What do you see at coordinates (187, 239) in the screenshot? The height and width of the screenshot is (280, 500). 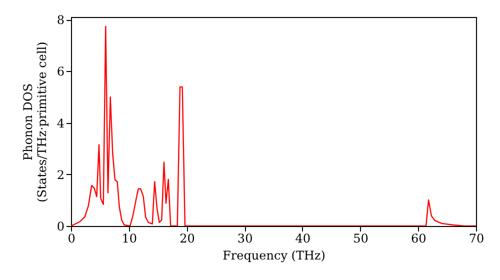 I see `x-tick-label: 20` at bounding box center [187, 239].